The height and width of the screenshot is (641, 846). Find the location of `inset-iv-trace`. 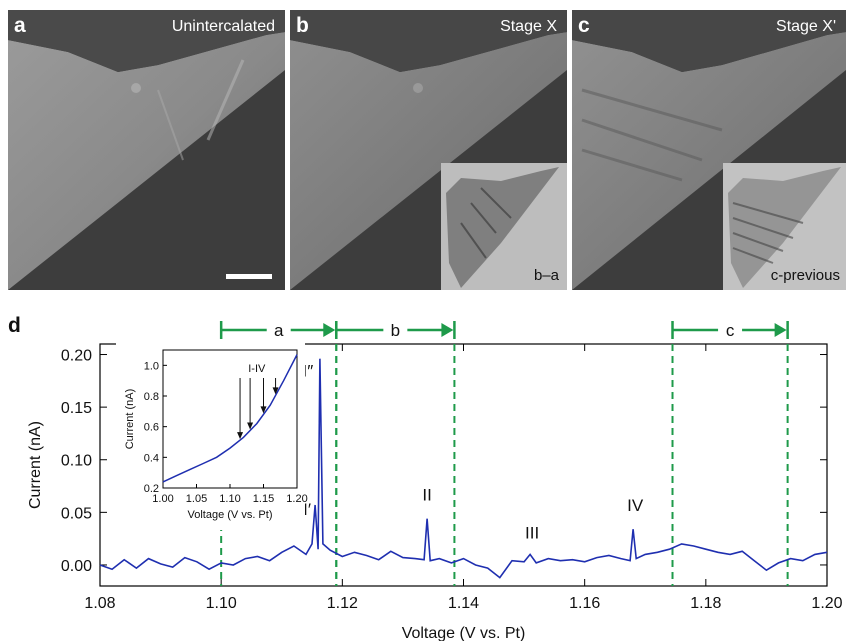

inset-iv-trace is located at coordinates (230, 418).